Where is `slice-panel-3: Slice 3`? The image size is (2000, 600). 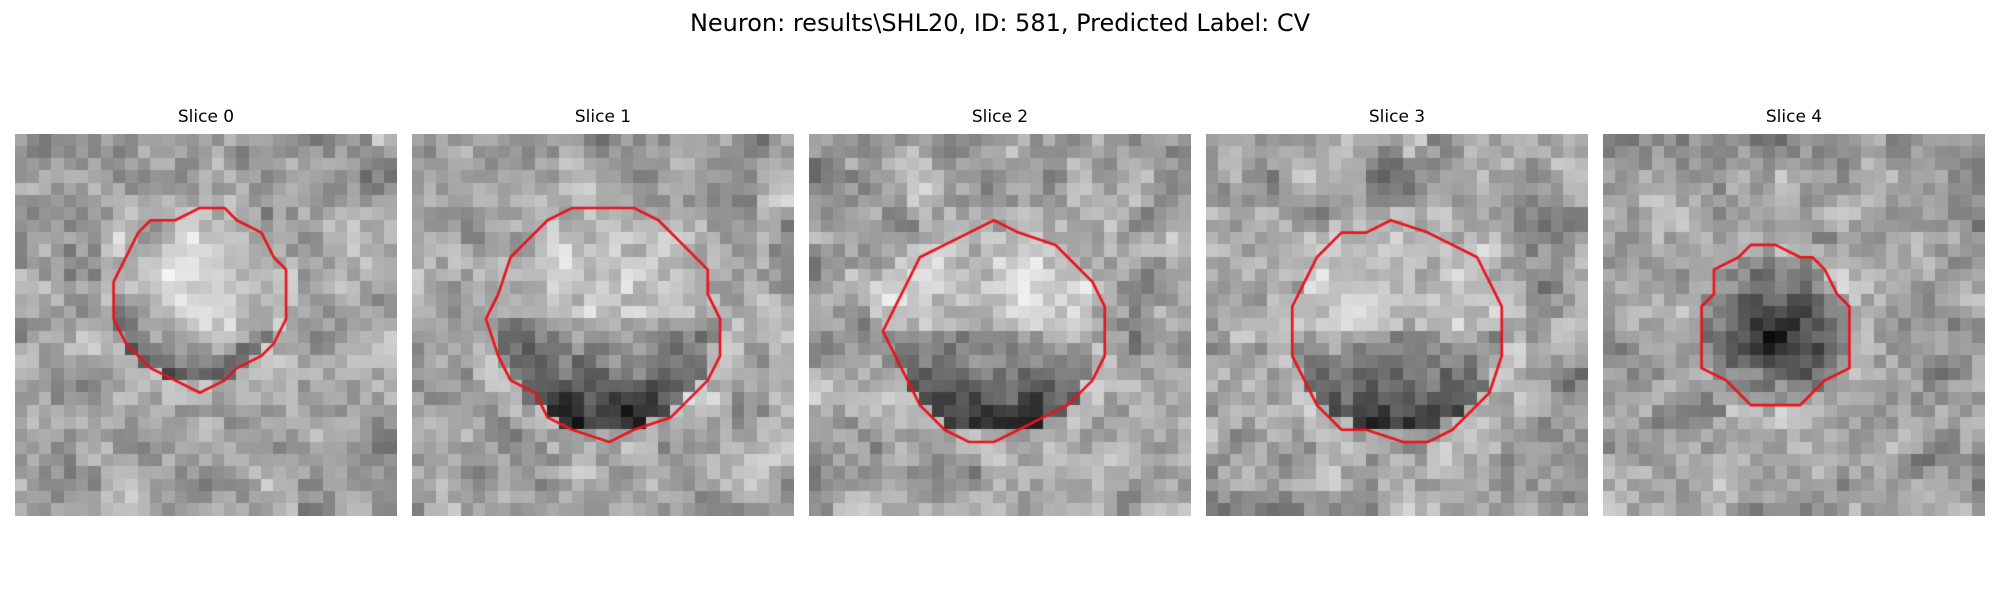
slice-panel-3: Slice 3 is located at coordinates (1397, 313).